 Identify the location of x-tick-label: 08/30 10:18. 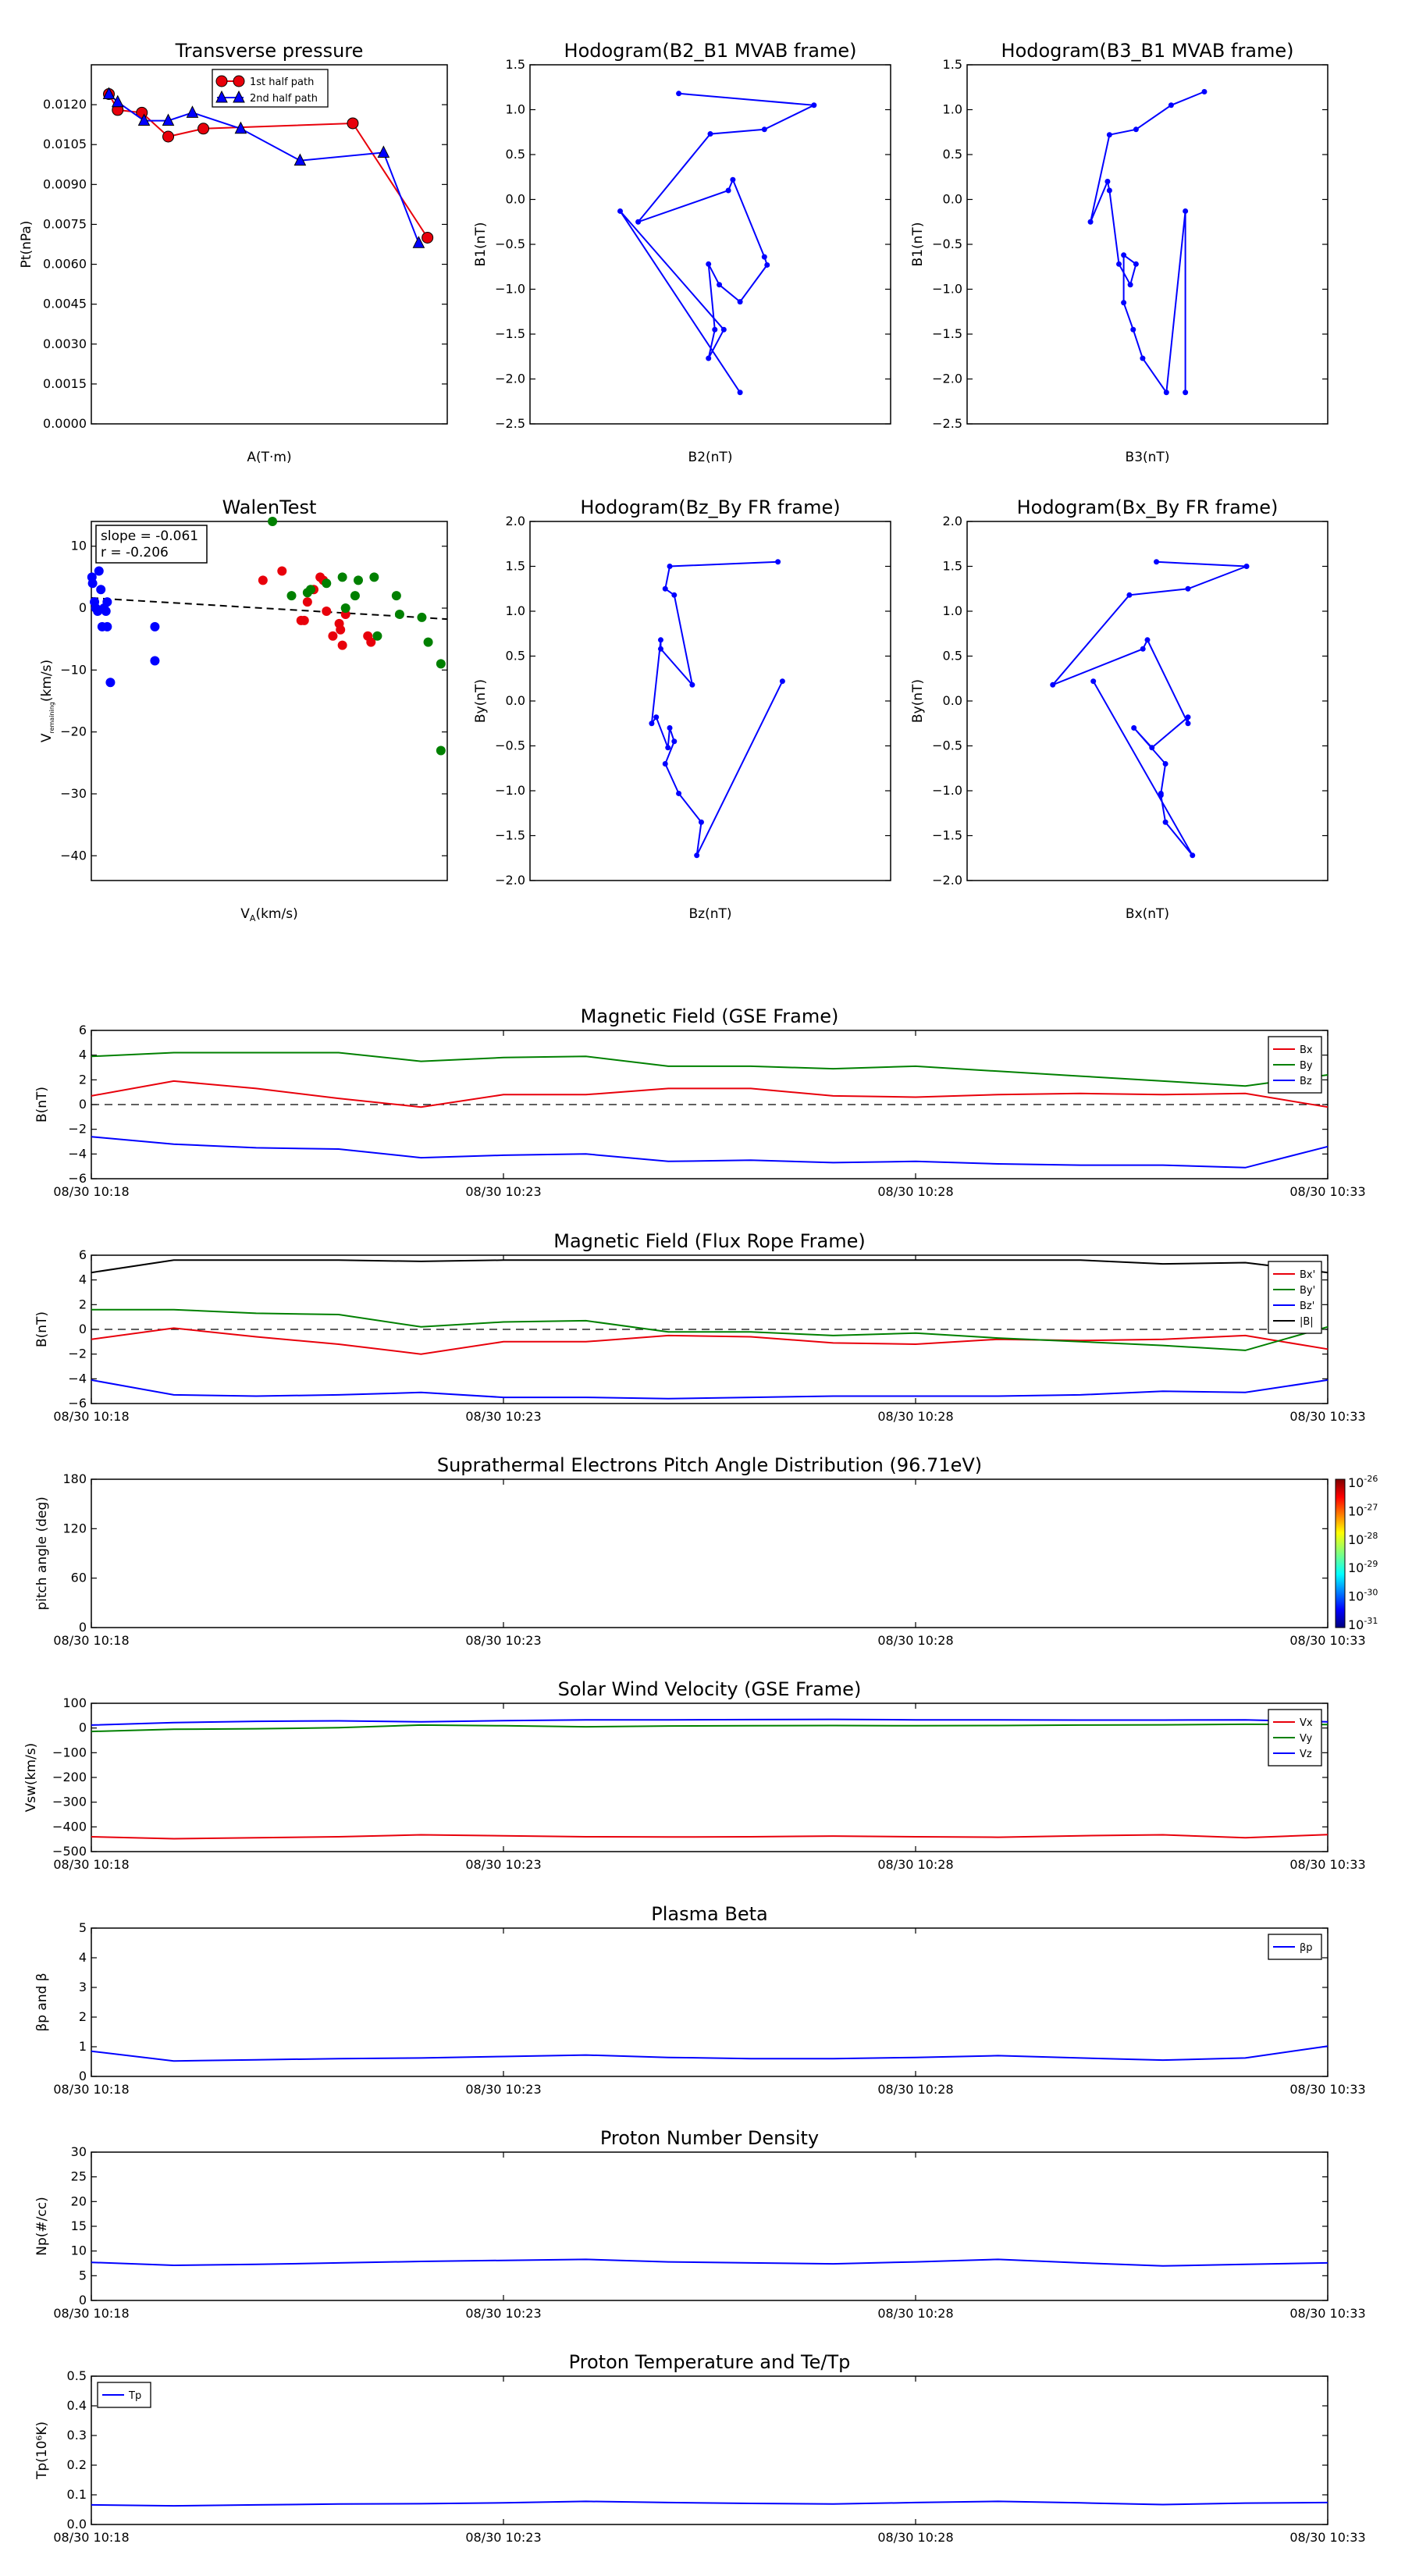
(91, 2089).